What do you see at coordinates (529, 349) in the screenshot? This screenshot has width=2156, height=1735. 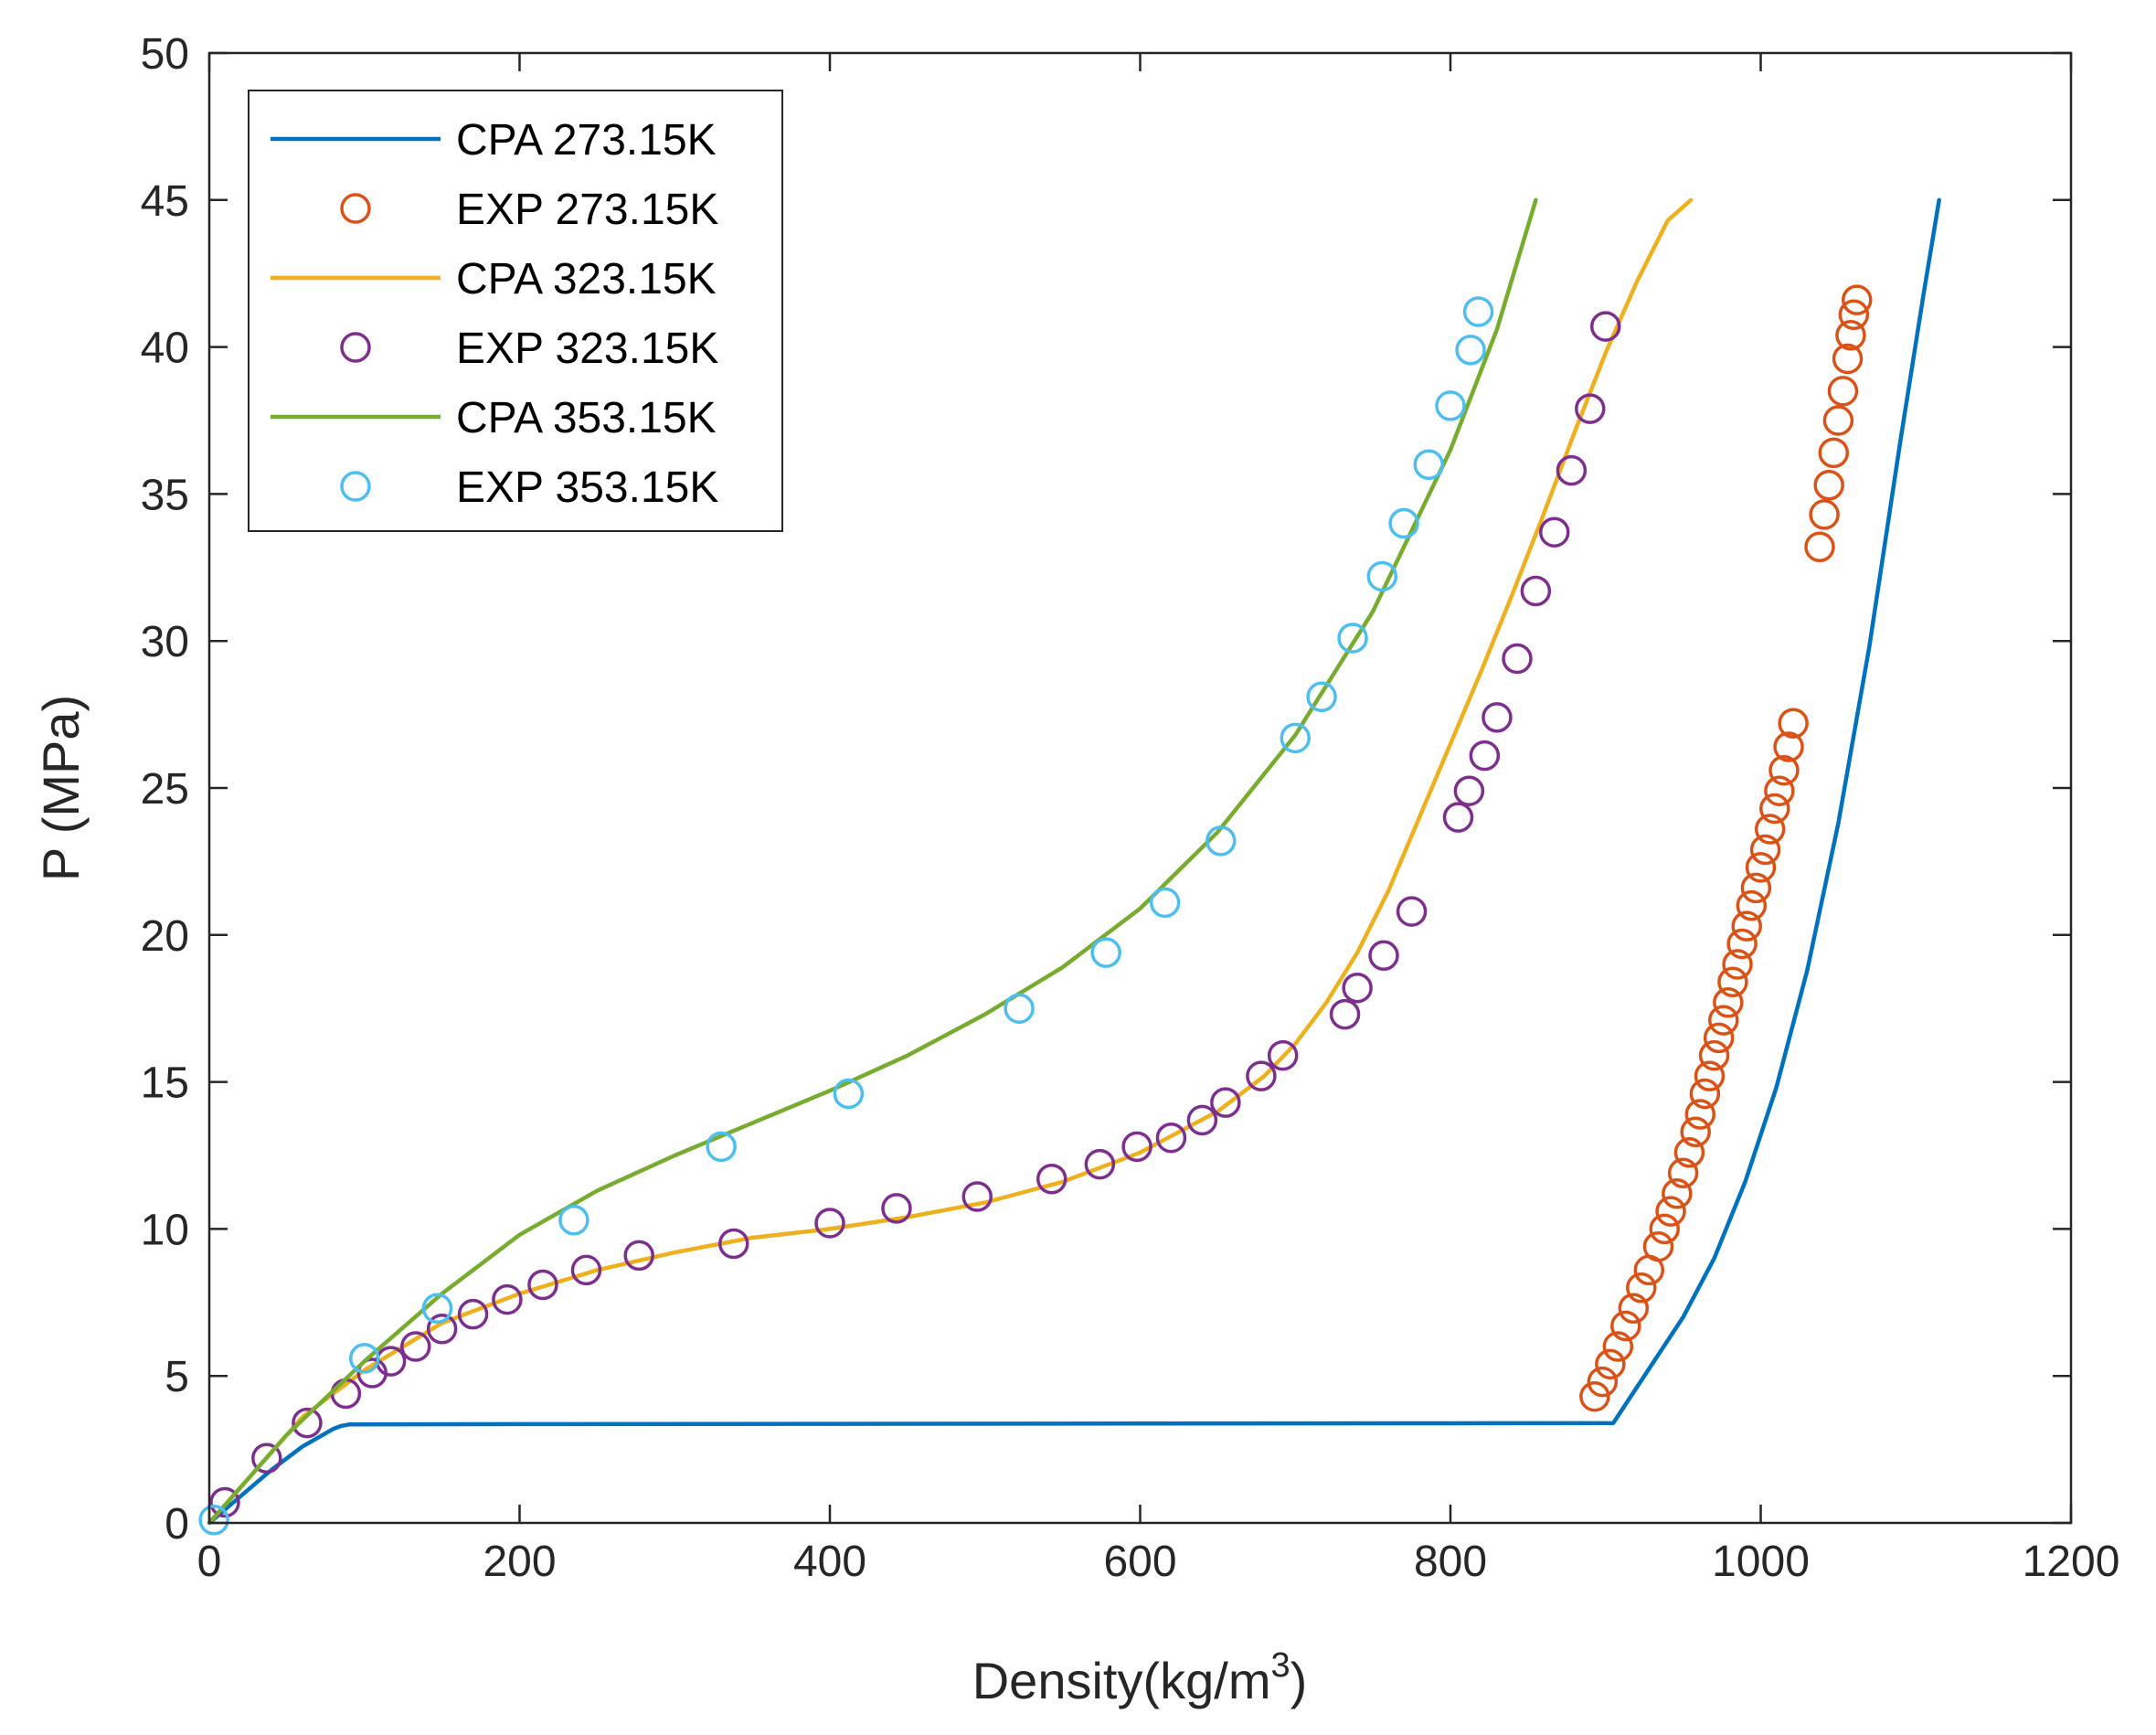 I see `legend-item-exp-323-15k: EXP 323.15K` at bounding box center [529, 349].